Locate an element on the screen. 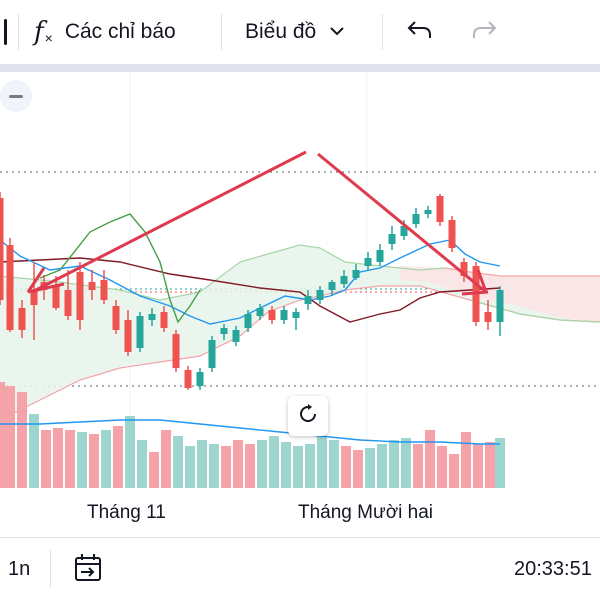 The width and height of the screenshot is (600, 601). undo-button is located at coordinates (420, 32).